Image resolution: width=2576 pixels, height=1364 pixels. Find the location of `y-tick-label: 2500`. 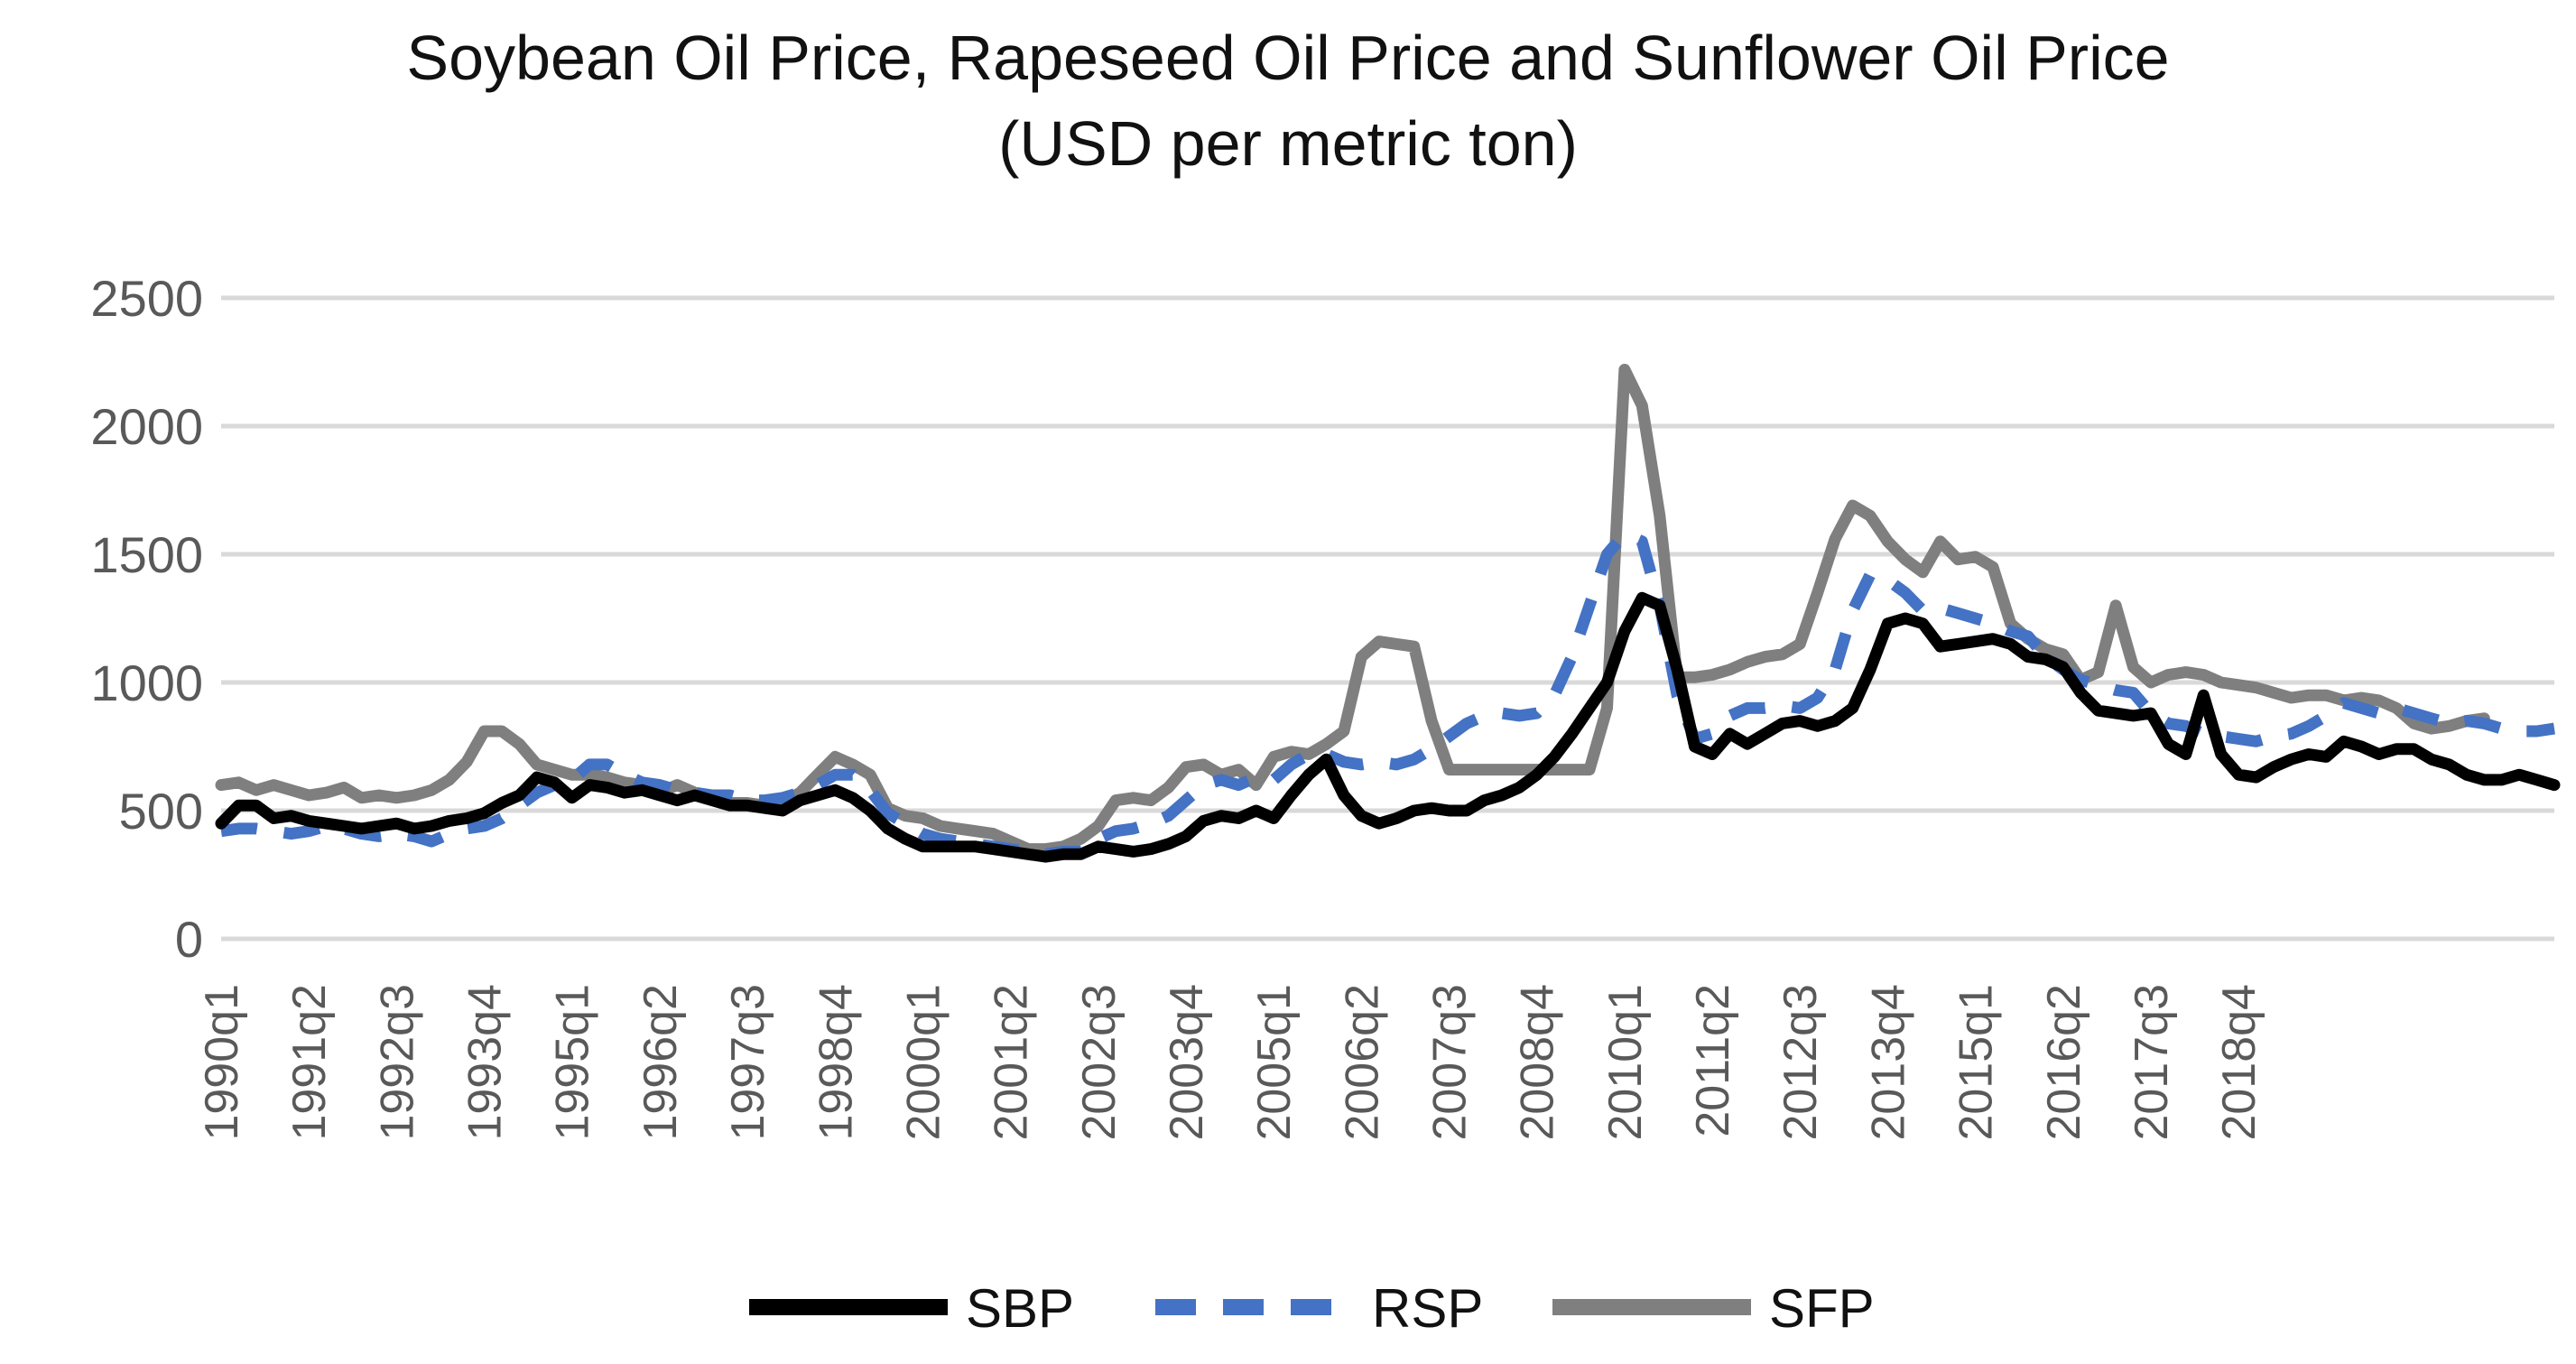

y-tick-label: 2500 is located at coordinates (146, 298).